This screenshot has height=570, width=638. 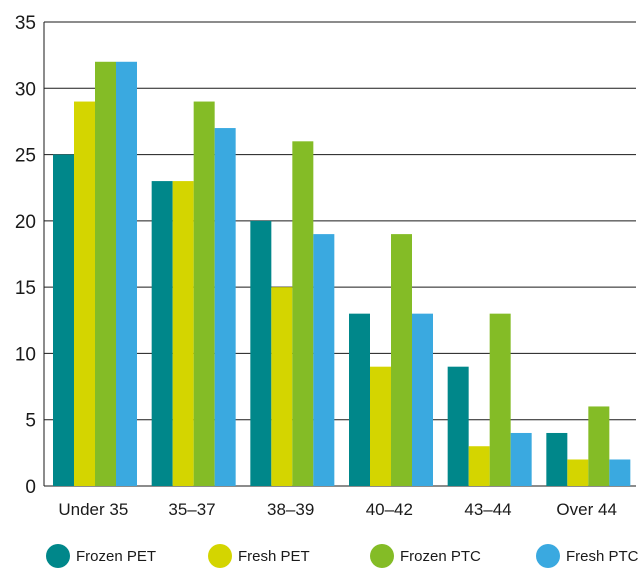 What do you see at coordinates (25, 156) in the screenshot?
I see `y-tick-label-25: 25` at bounding box center [25, 156].